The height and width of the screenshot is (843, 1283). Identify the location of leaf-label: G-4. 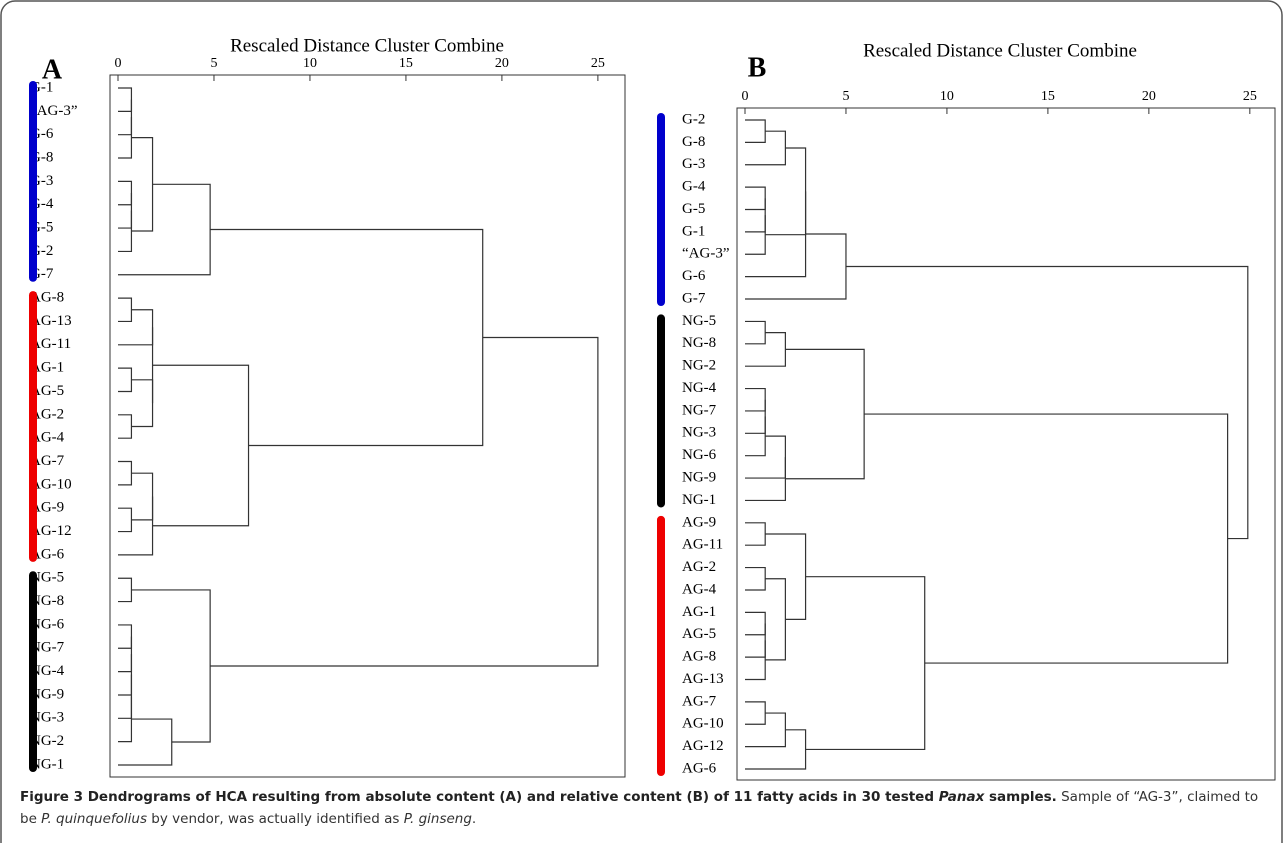
(694, 187).